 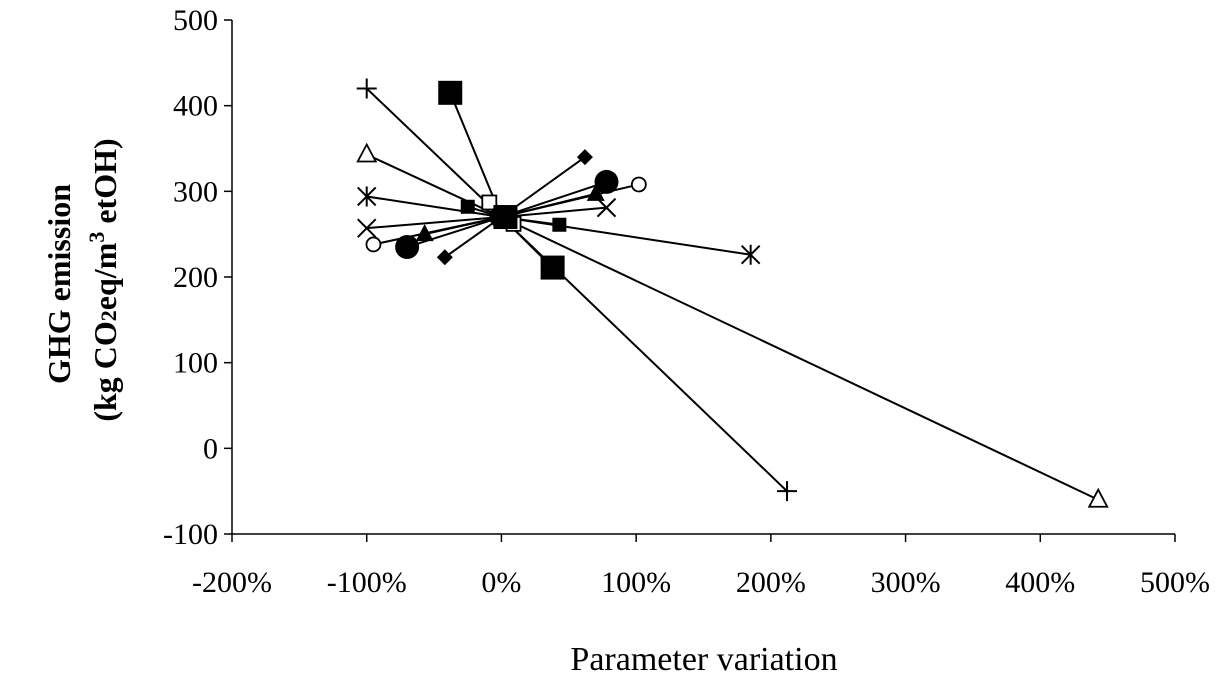 I want to click on x-tick-label: -200%, so click(x=232, y=582).